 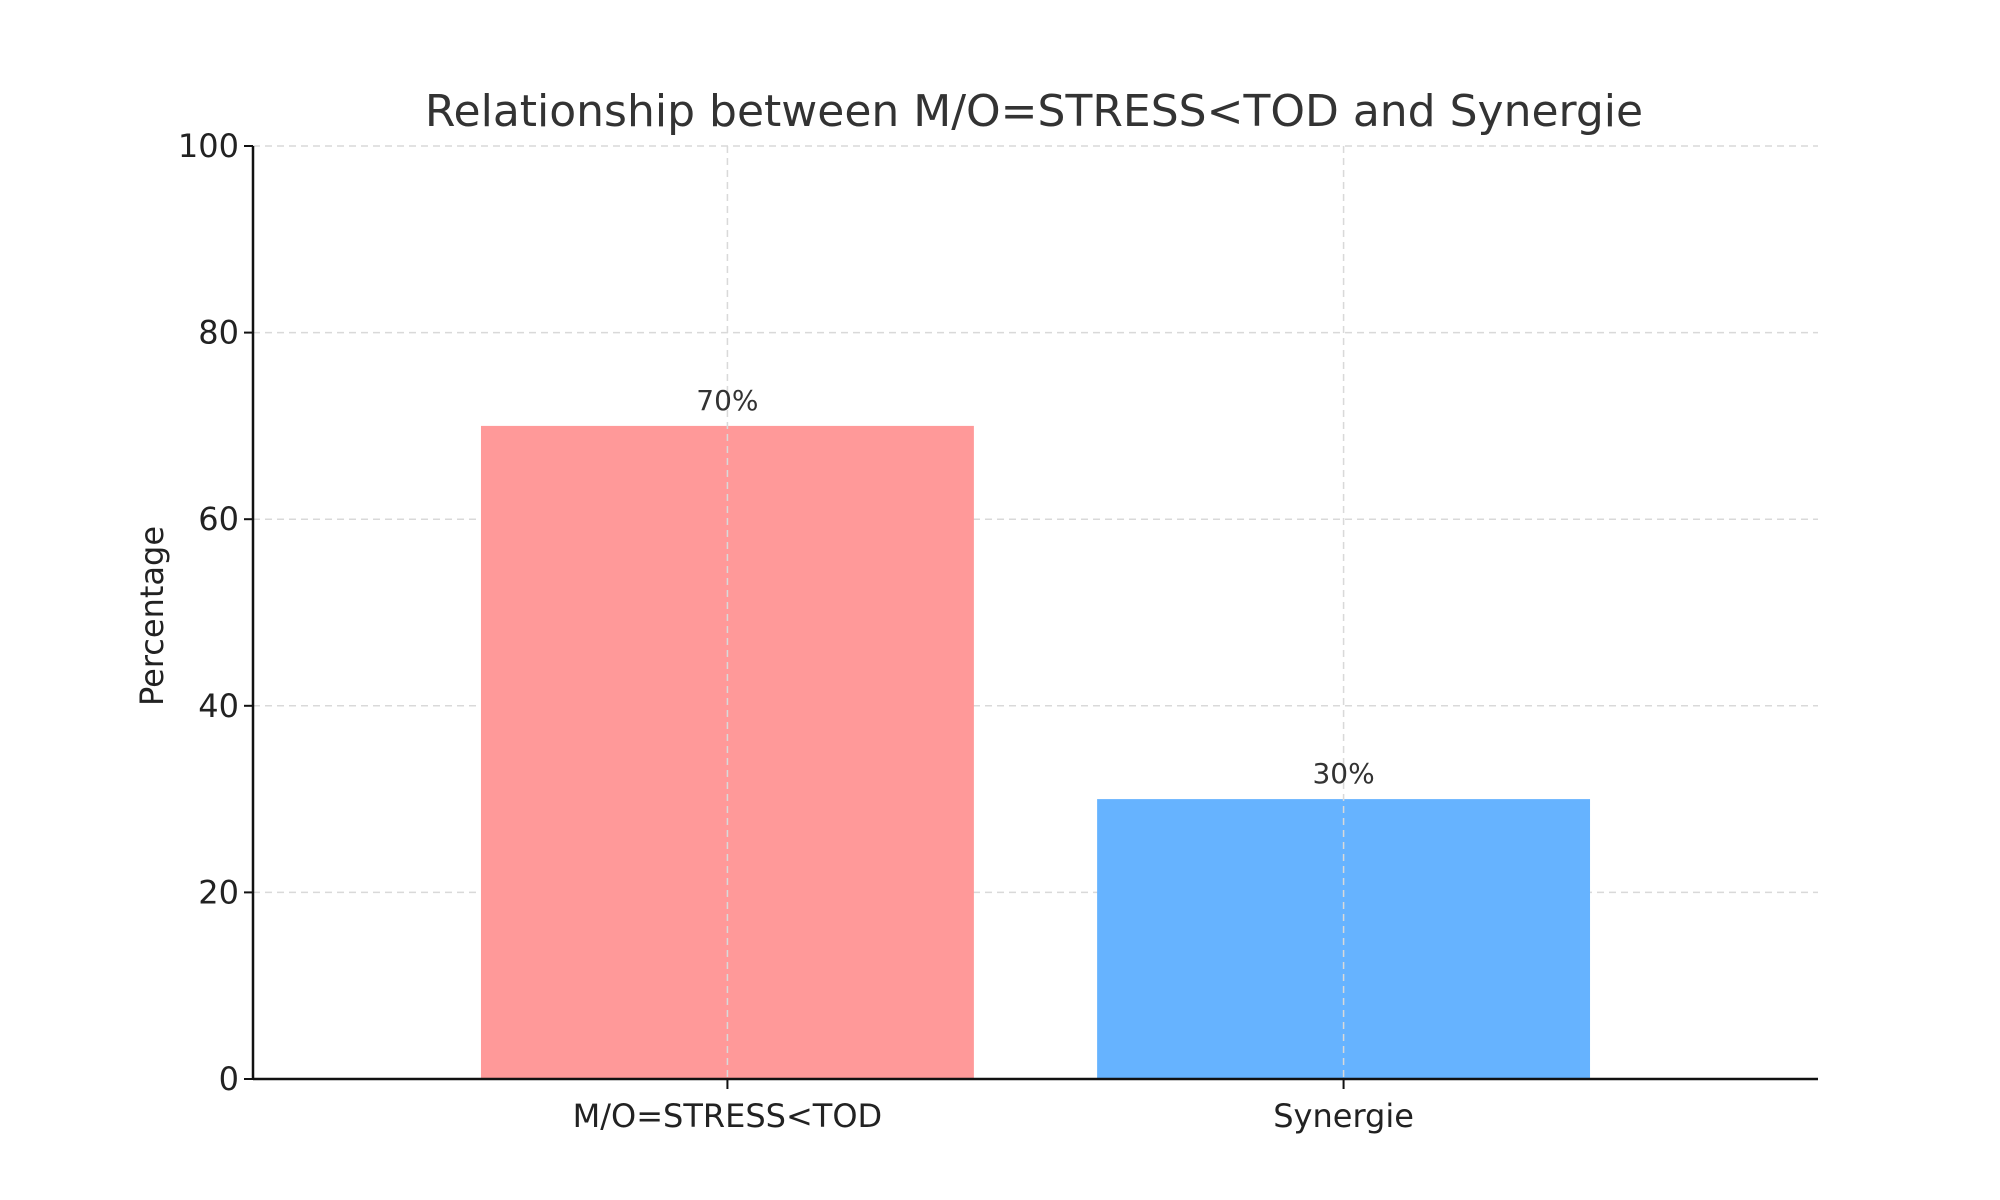 What do you see at coordinates (152, 616) in the screenshot?
I see `y-axis-label: Percentage` at bounding box center [152, 616].